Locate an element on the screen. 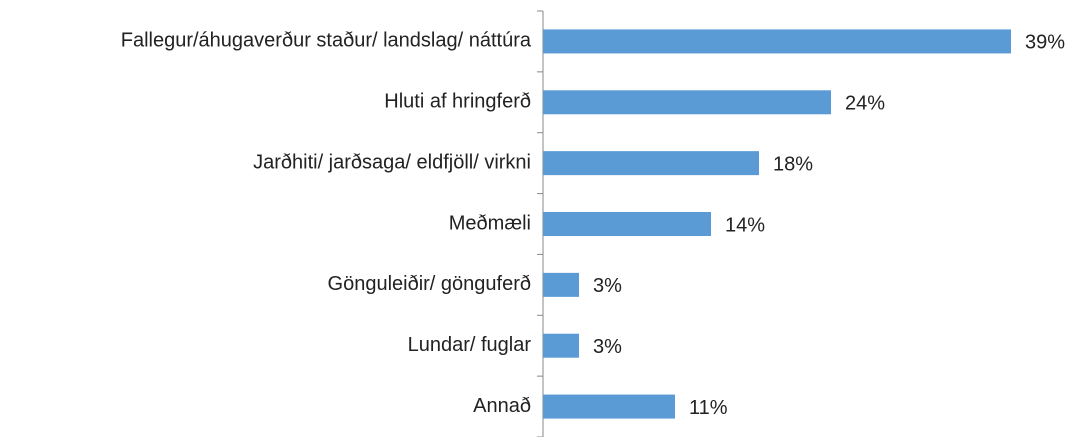 This screenshot has width=1076, height=437. value-label: 24% is located at coordinates (865, 104).